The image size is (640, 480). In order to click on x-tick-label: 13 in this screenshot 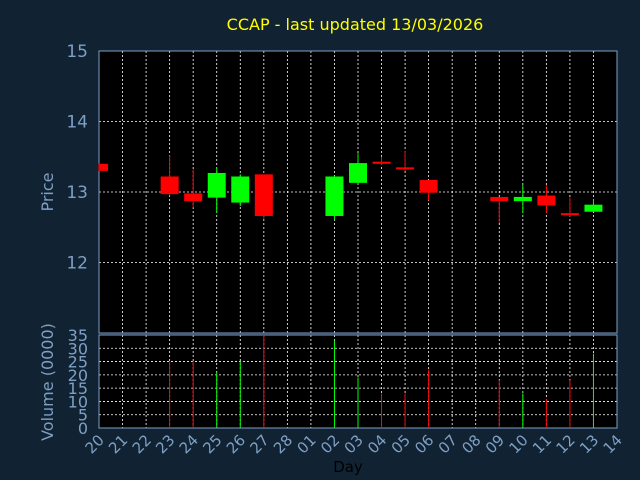, I will do `click(589, 444)`.